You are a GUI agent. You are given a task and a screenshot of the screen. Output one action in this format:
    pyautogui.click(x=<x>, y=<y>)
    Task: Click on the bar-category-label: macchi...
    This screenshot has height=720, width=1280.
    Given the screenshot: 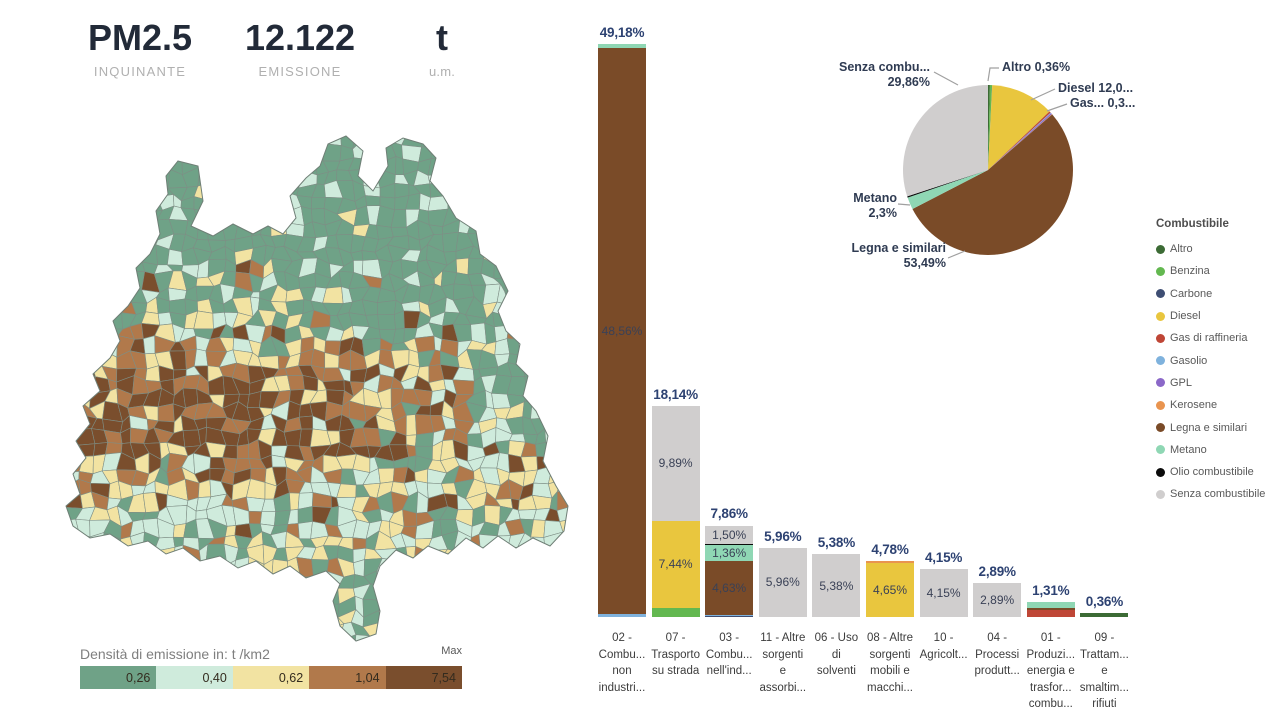 What is the action you would take?
    pyautogui.click(x=889, y=687)
    